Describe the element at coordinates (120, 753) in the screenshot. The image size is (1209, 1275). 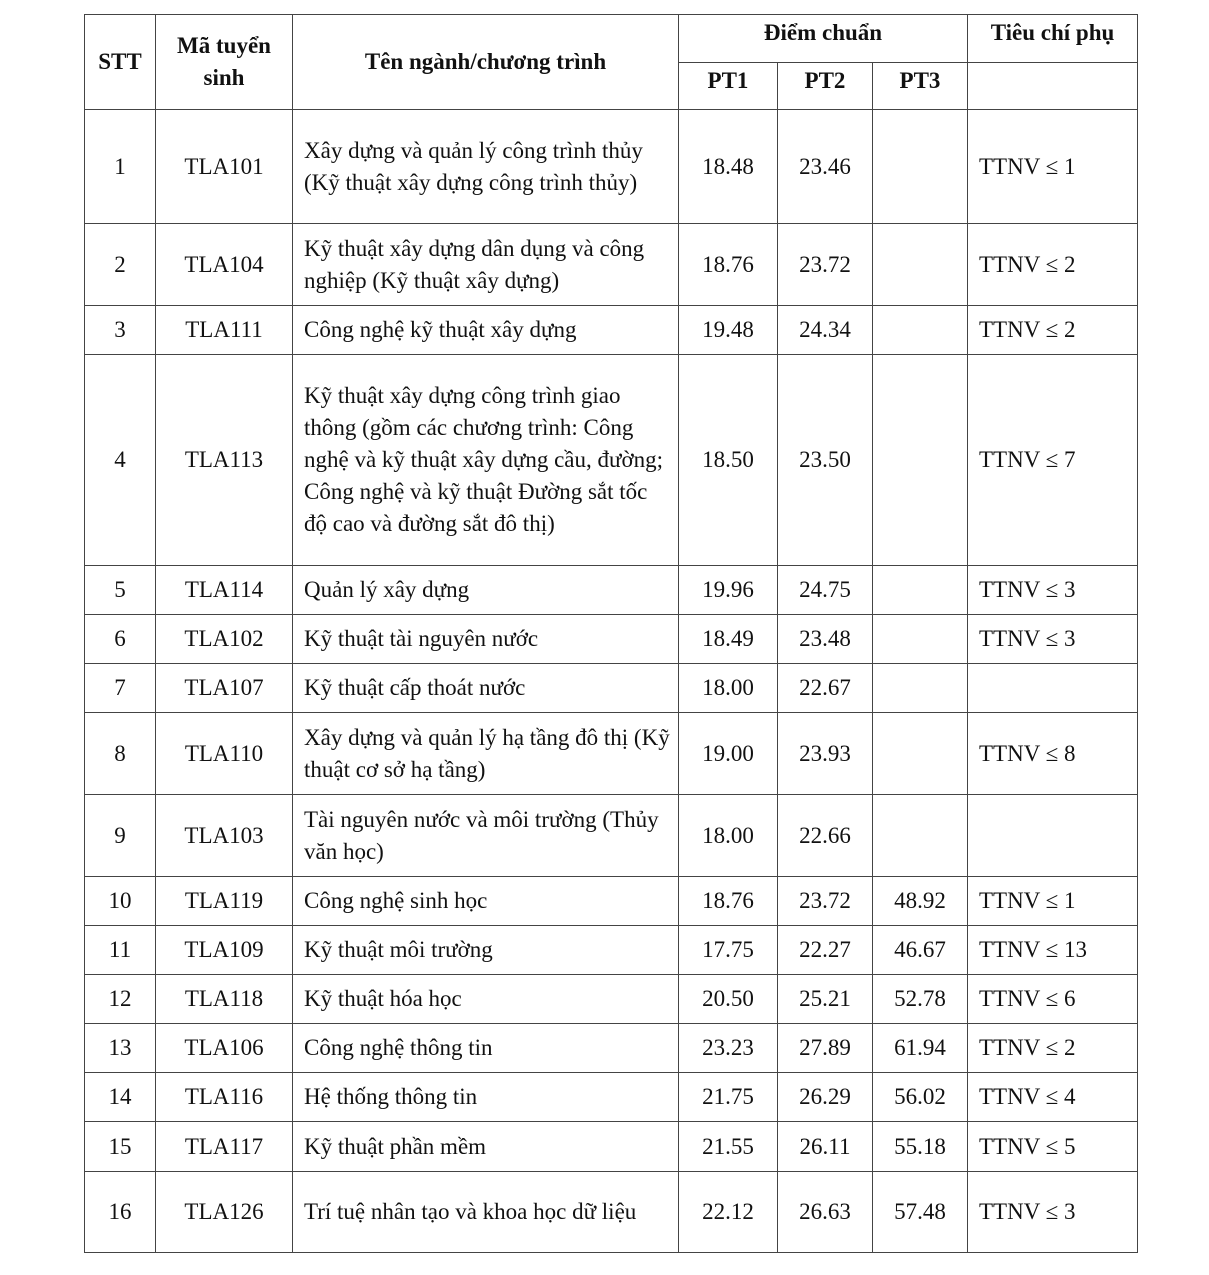
I see `row-stt: 8` at that location.